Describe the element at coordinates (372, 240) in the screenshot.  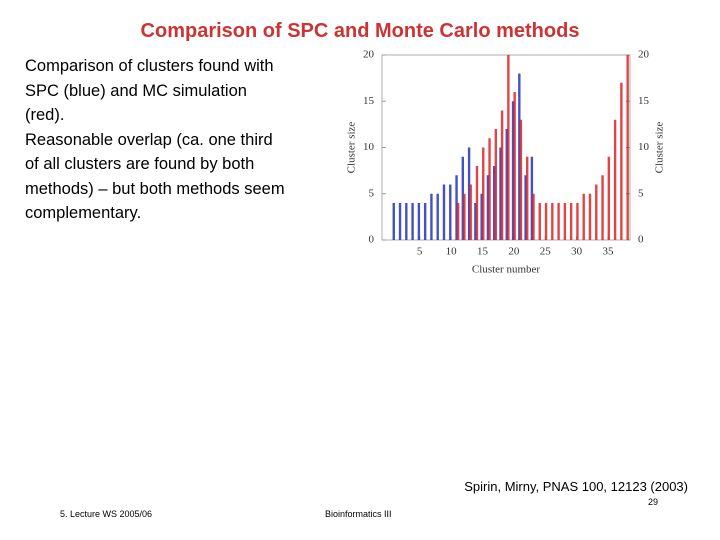
I see `y-tick-label: 0` at that location.